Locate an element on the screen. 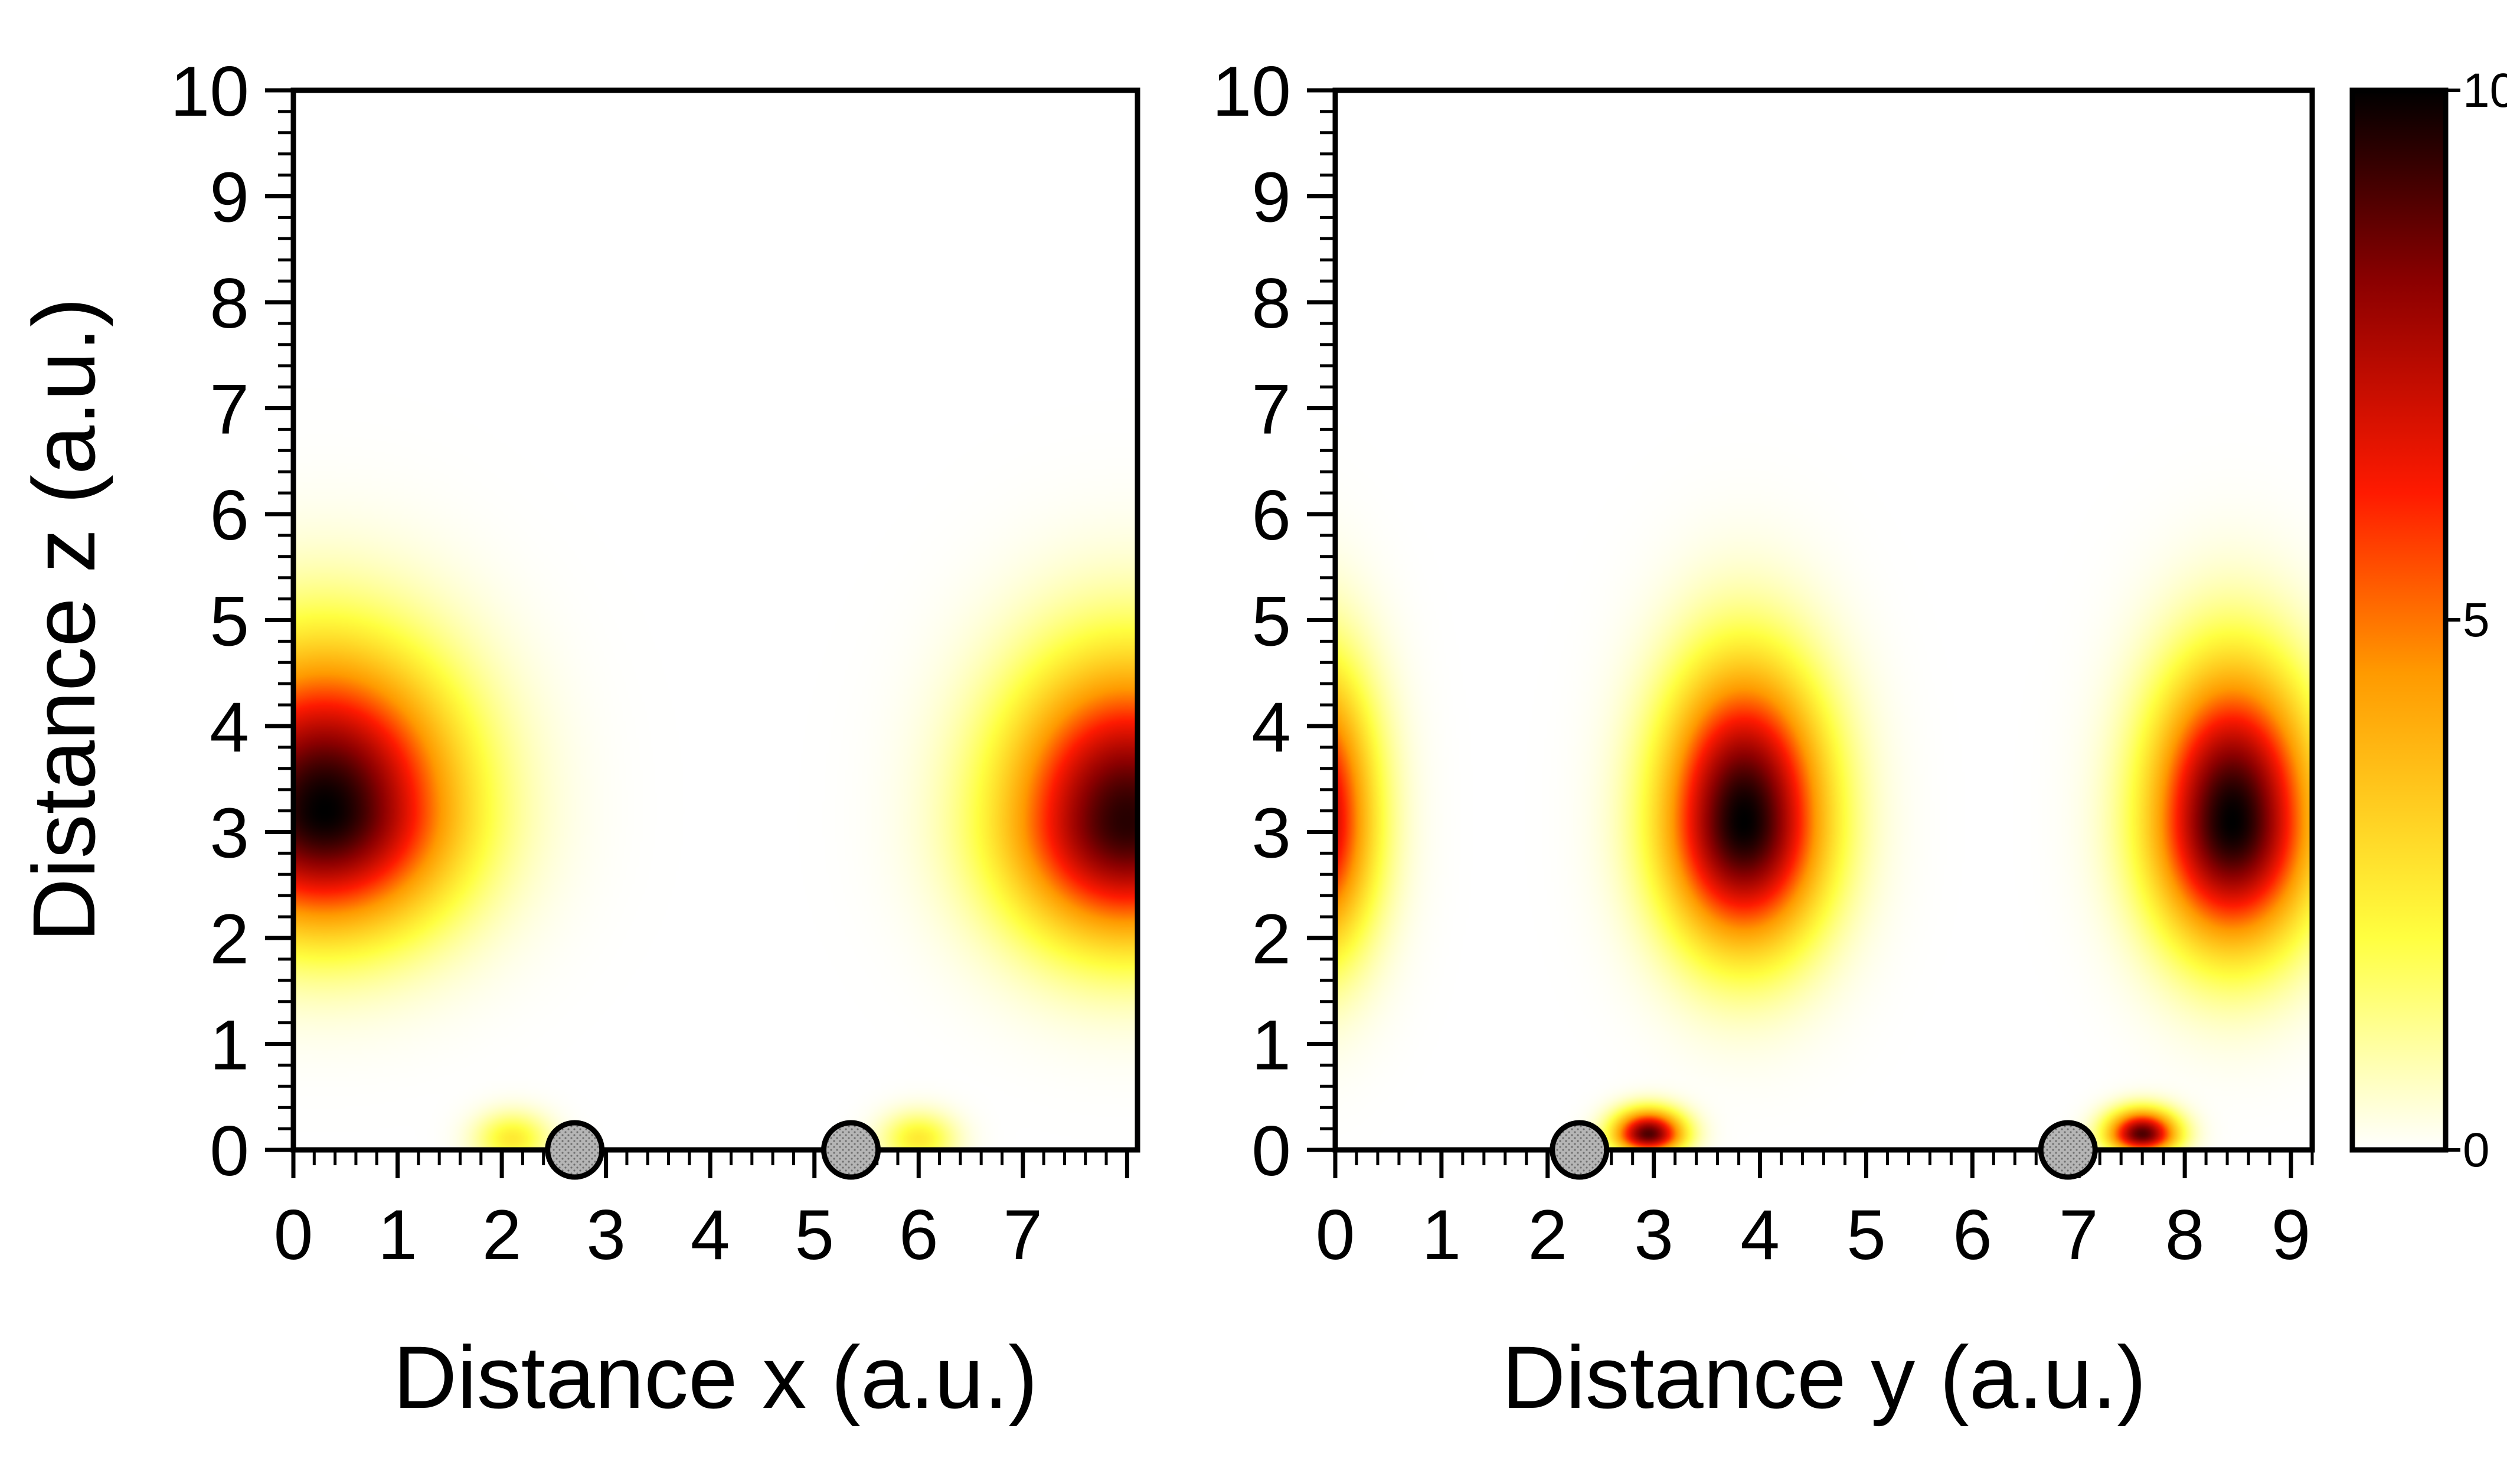  colorbar-label-min: 0 is located at coordinates (2476, 1150).